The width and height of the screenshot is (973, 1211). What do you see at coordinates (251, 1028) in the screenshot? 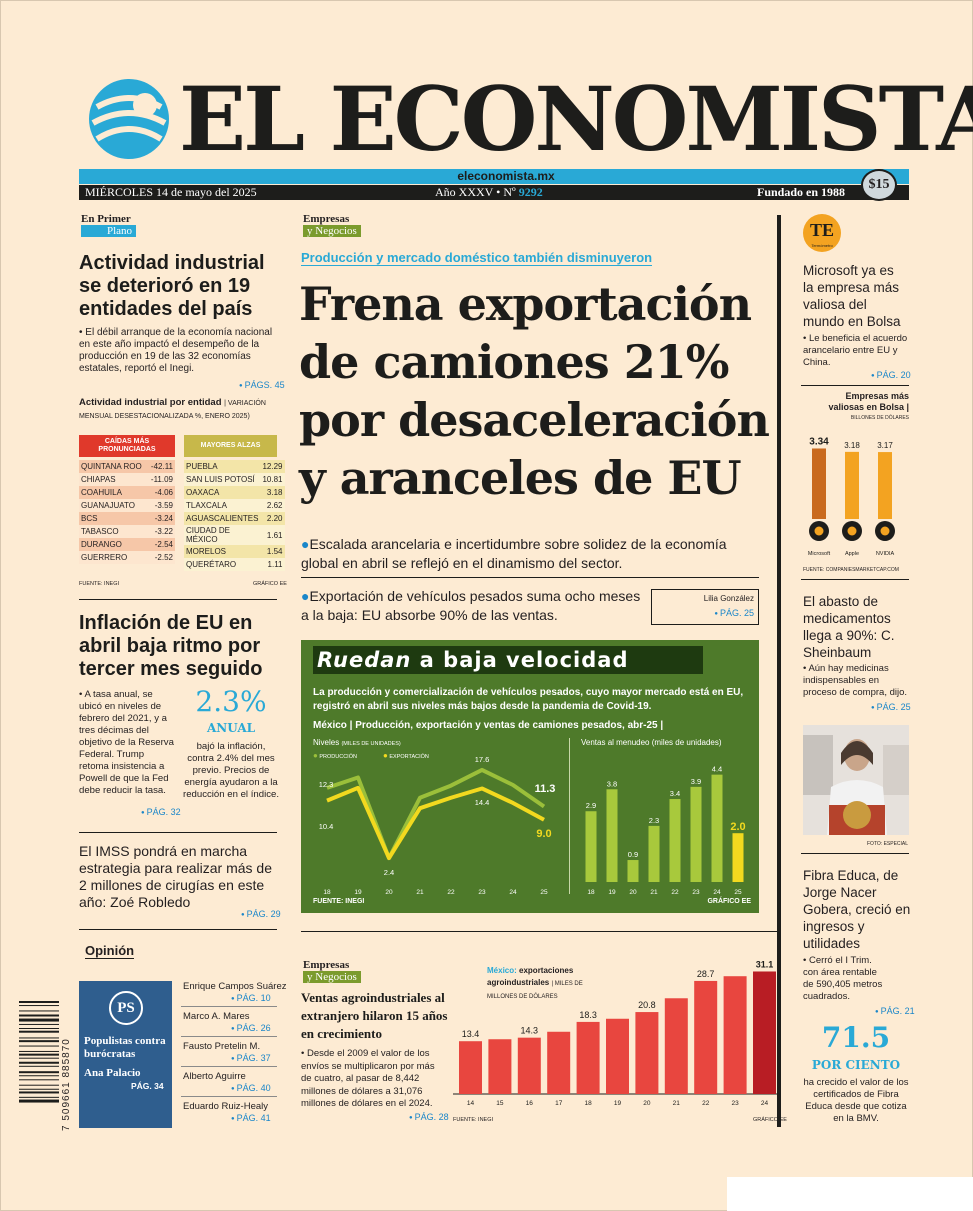
I see `opinion-page-ref: PÁG. 26` at bounding box center [251, 1028].